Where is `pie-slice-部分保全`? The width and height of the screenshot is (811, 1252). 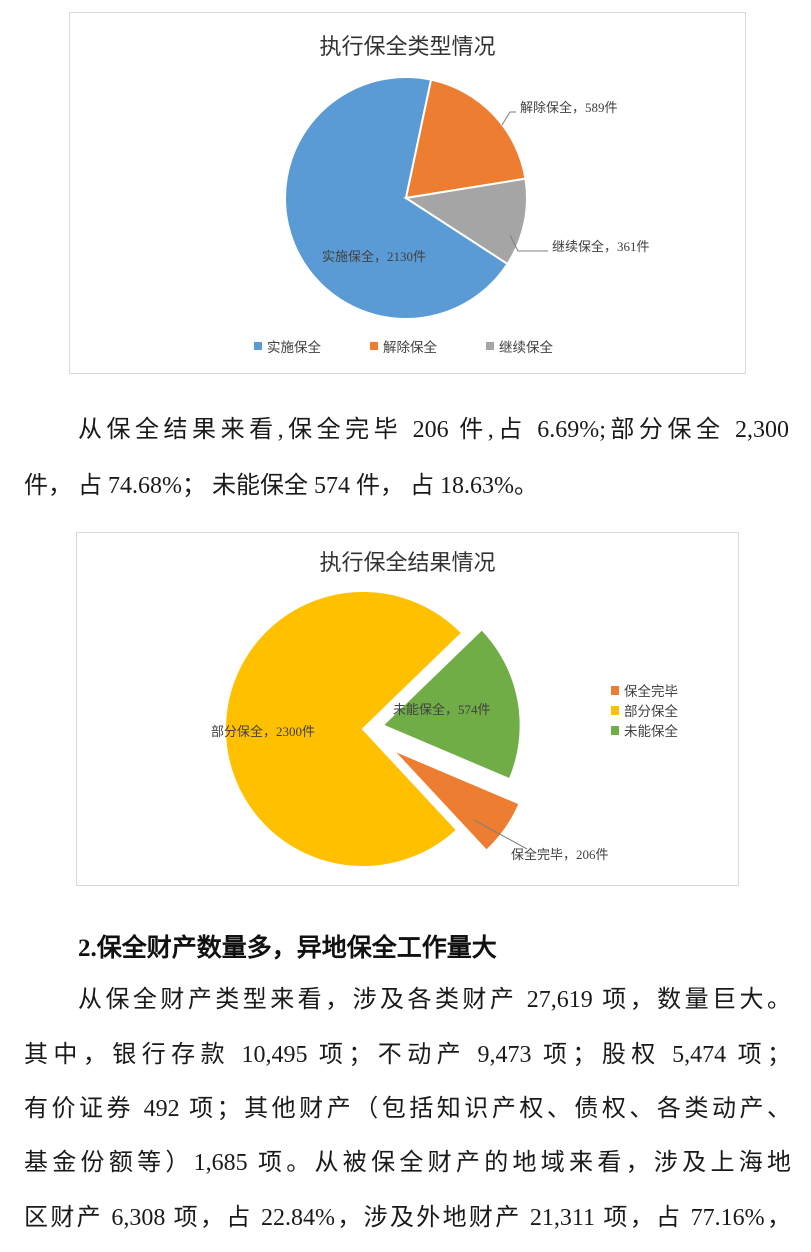
pie-slice-部分保全 is located at coordinates (344, 729).